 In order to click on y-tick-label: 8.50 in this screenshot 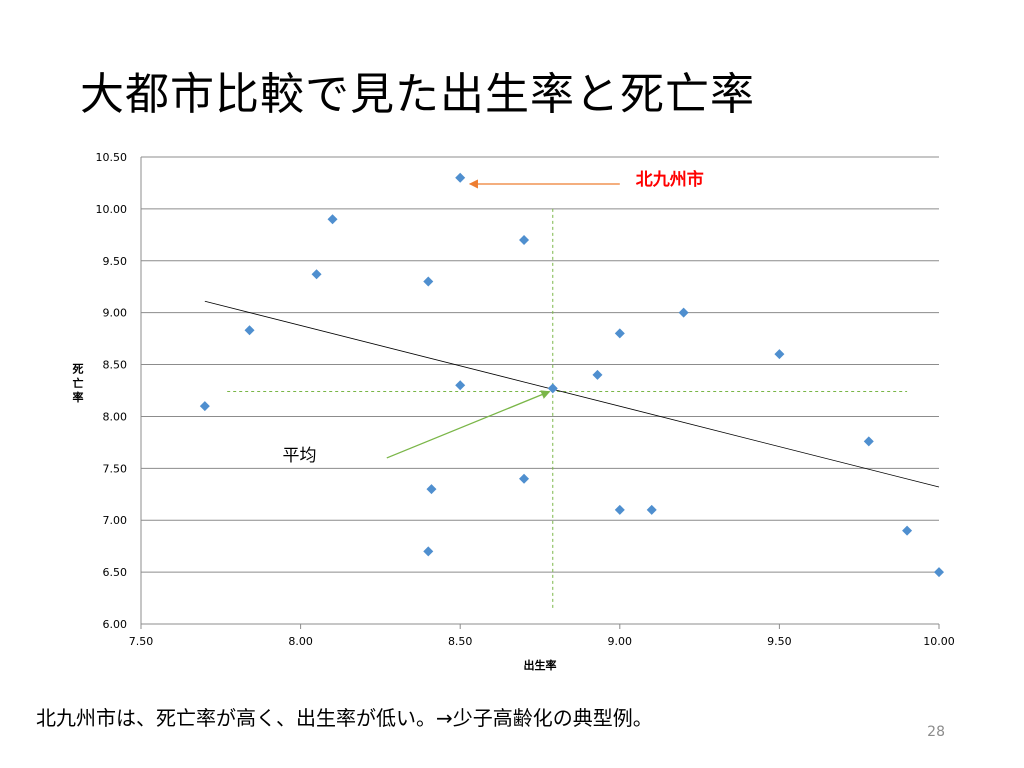, I will do `click(115, 365)`.